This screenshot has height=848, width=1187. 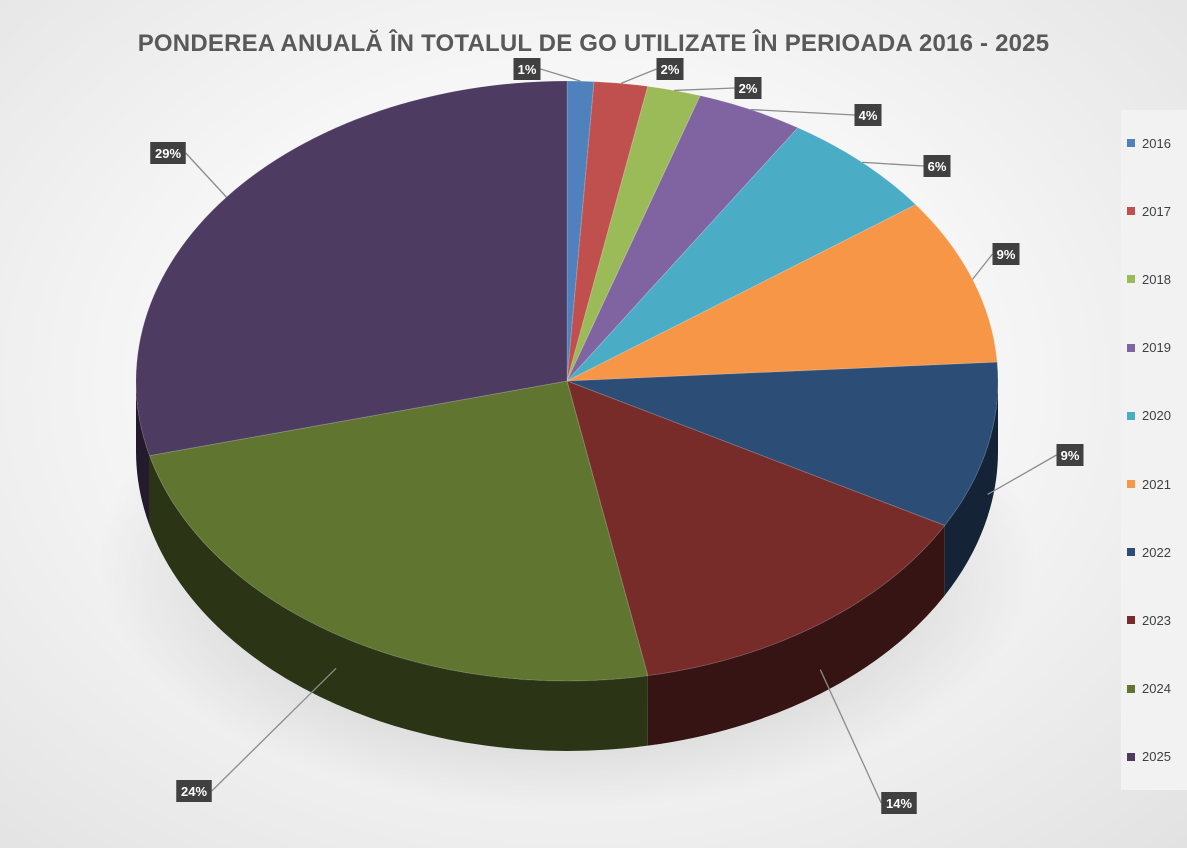 What do you see at coordinates (1156, 211) in the screenshot?
I see `legend-label: 2017` at bounding box center [1156, 211].